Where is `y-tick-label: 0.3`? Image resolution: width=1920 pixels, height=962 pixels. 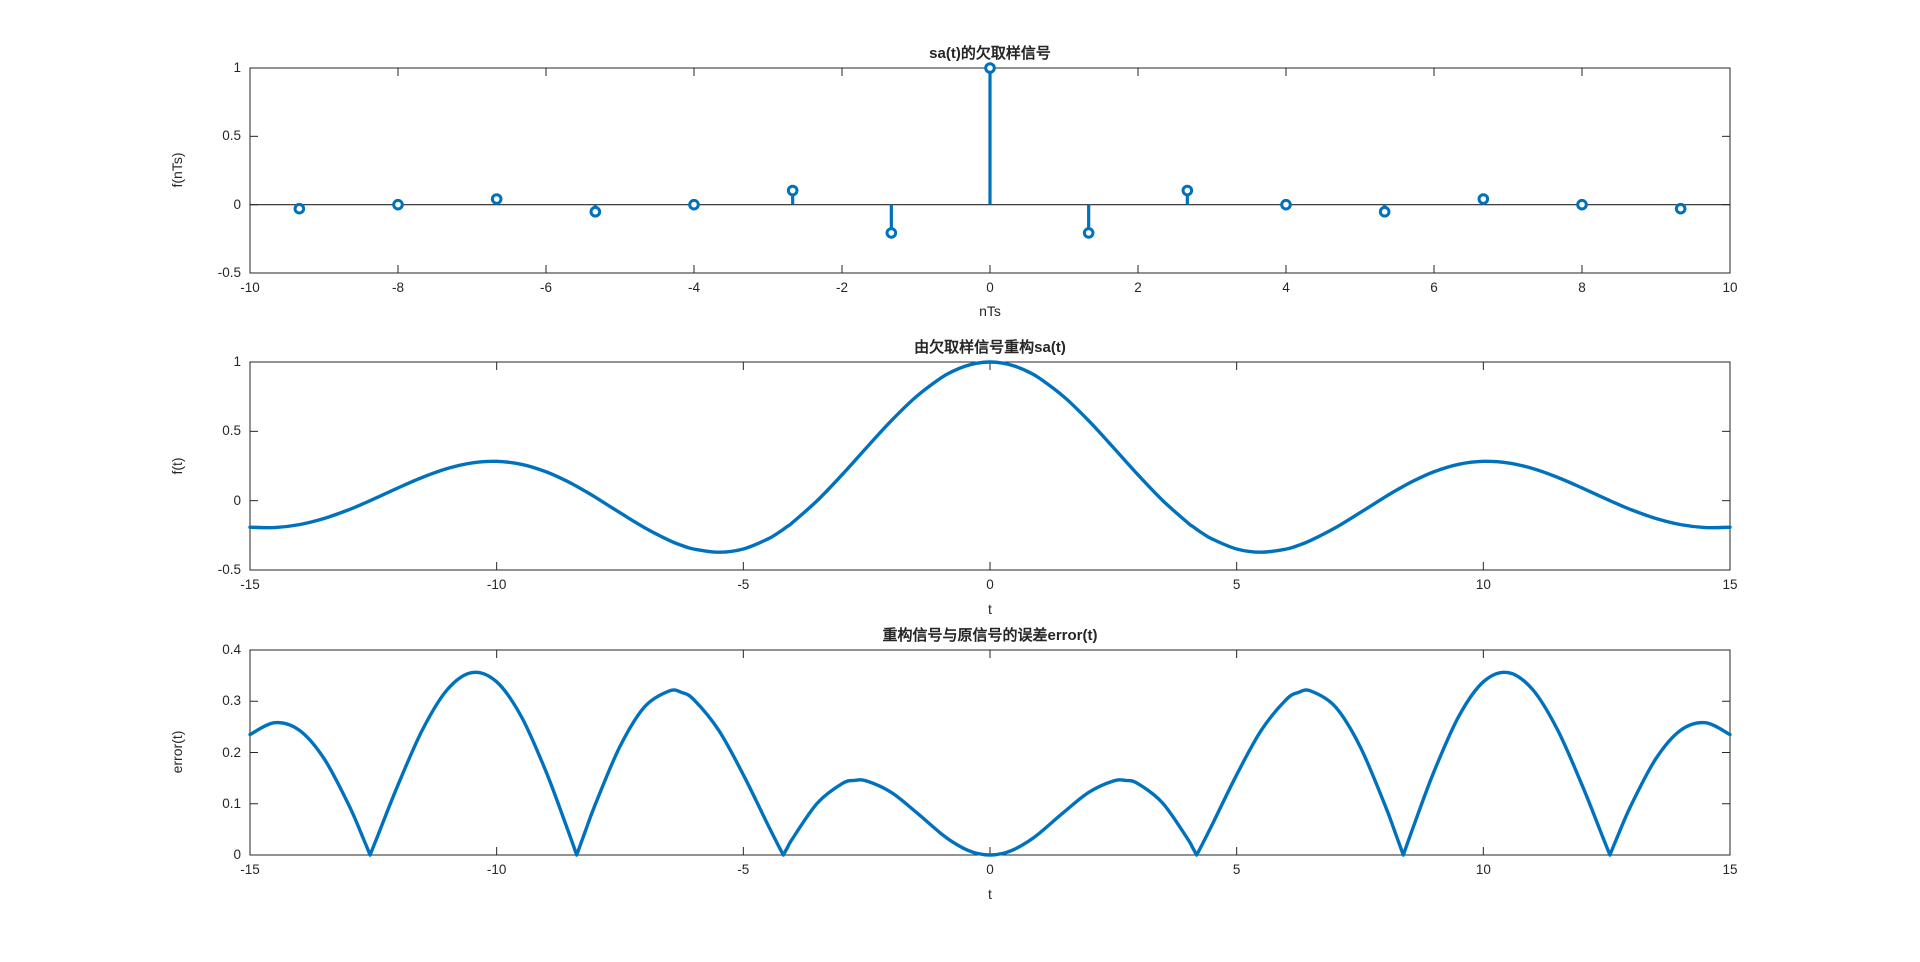 y-tick-label: 0.3 is located at coordinates (231, 701).